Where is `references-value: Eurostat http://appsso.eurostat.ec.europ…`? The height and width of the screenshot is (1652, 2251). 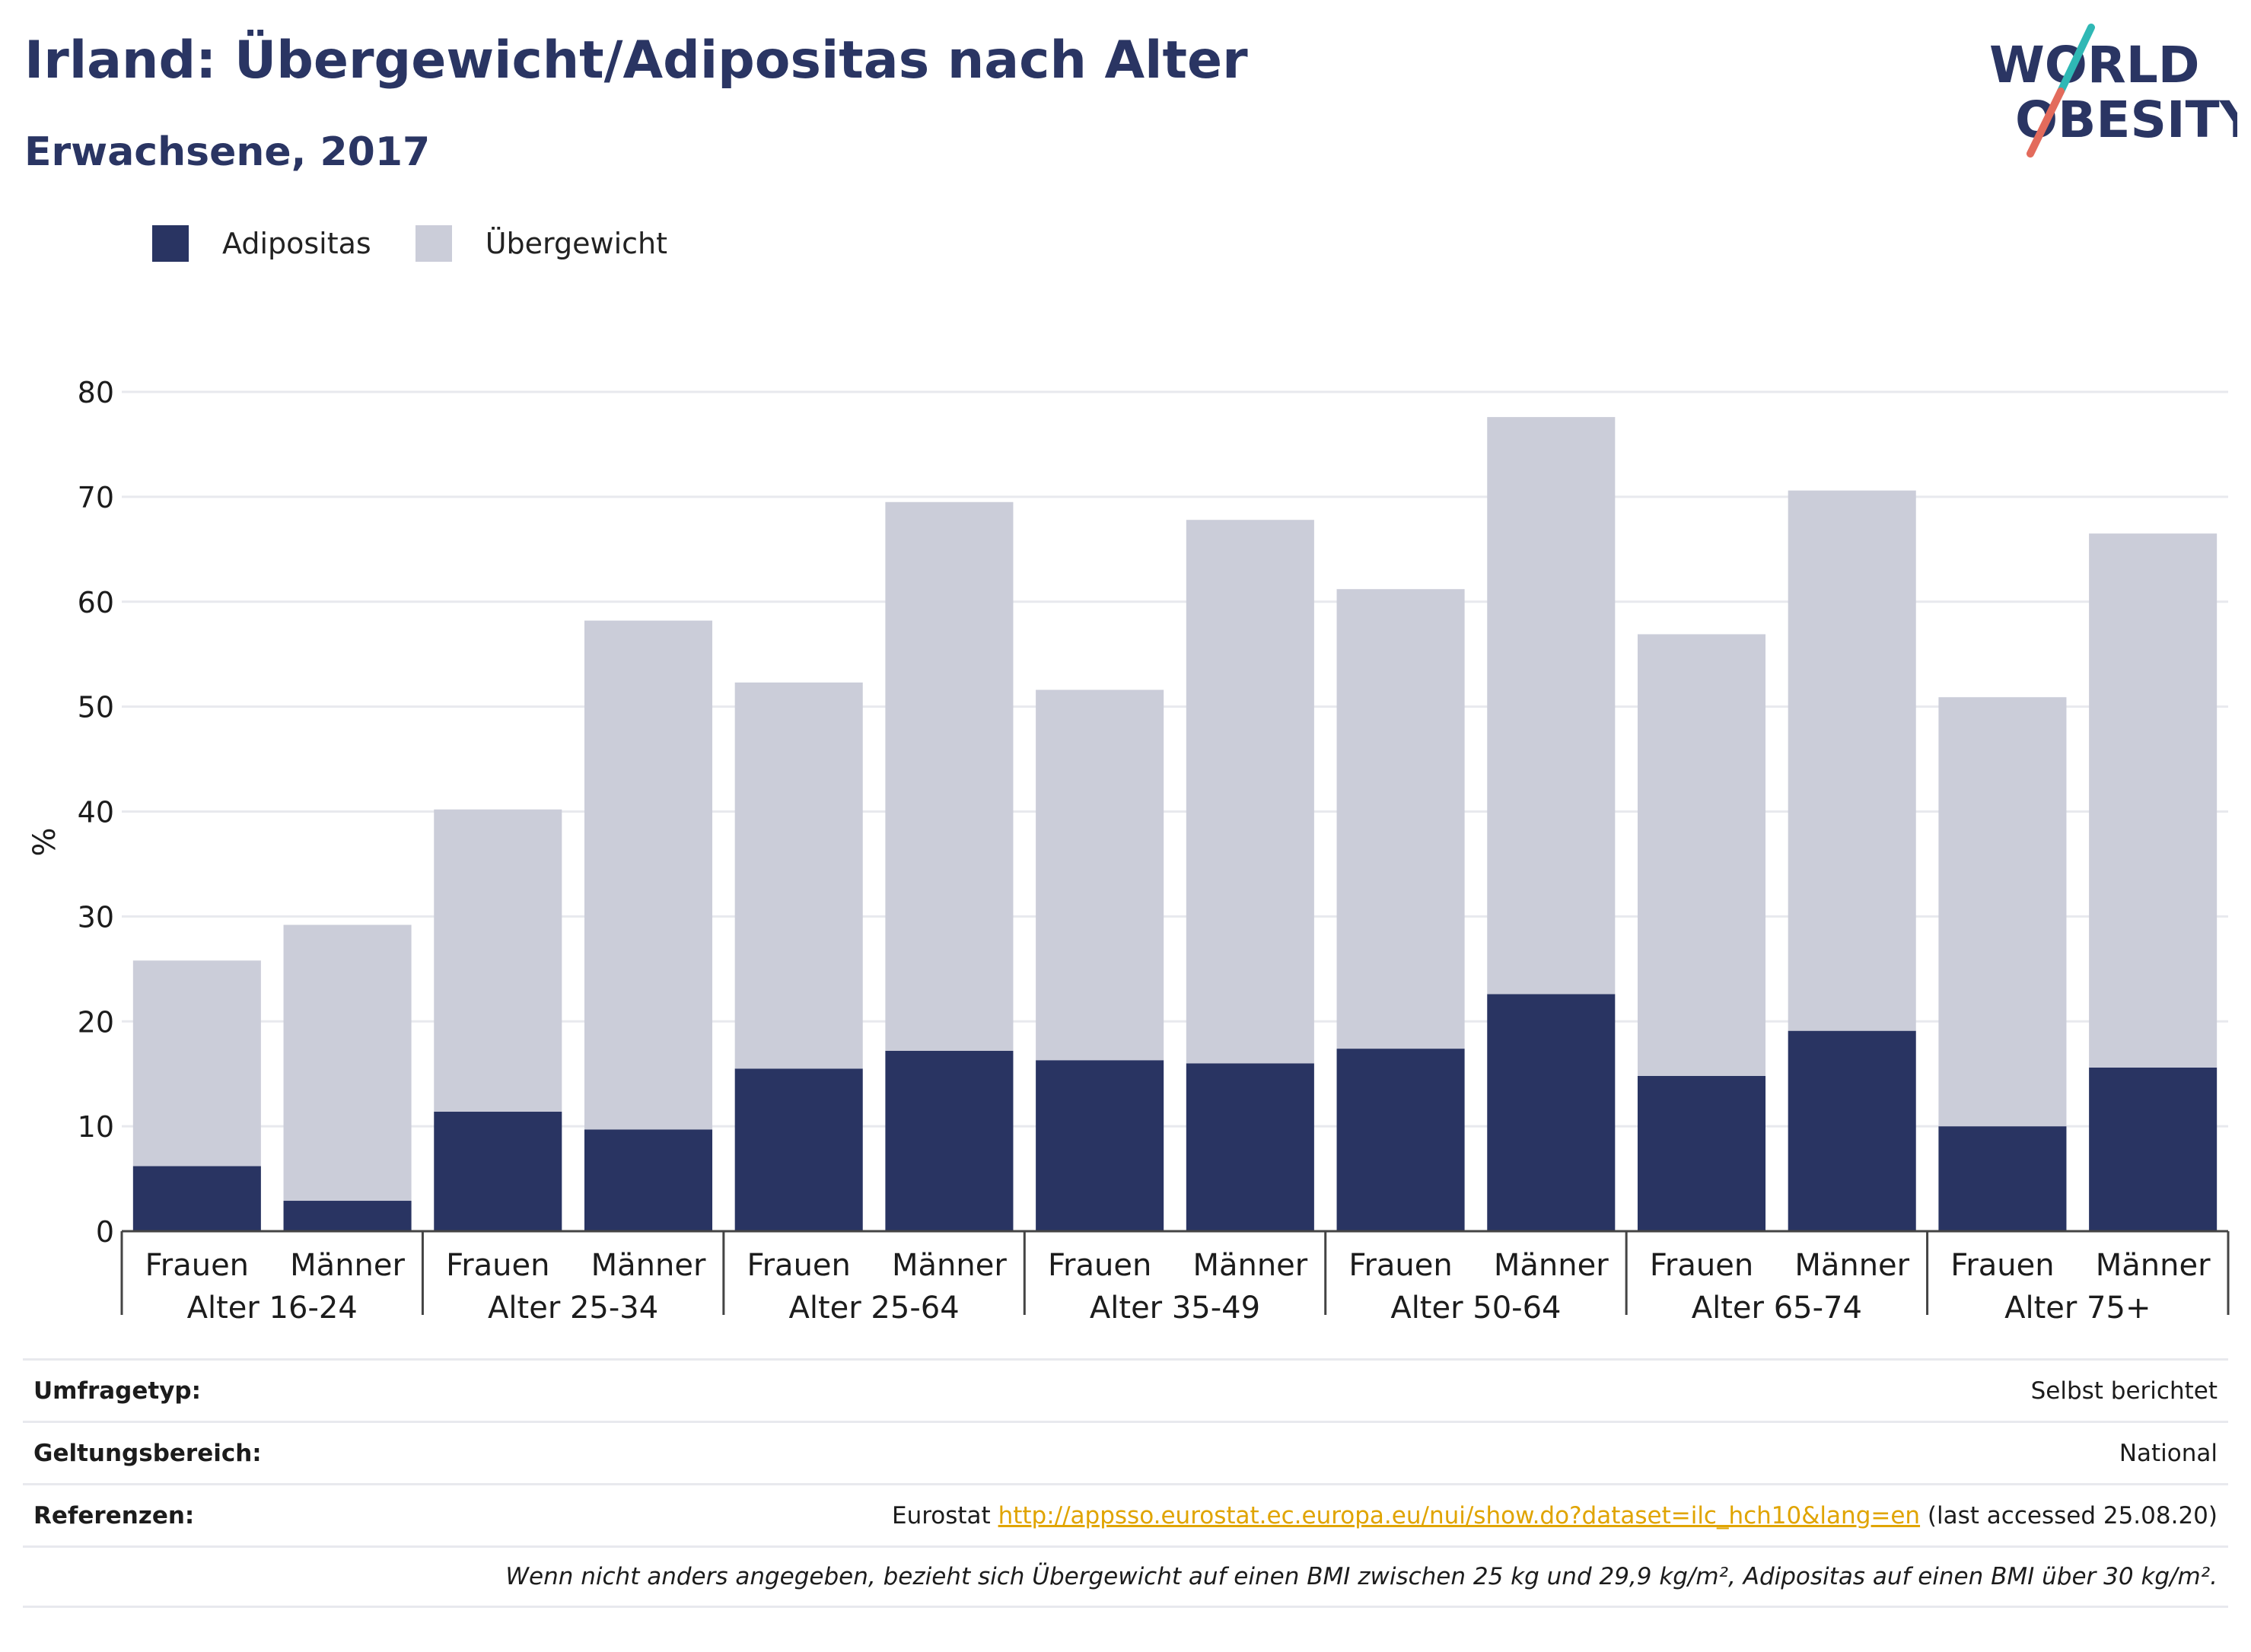 references-value: Eurostat http://appsso.eurostat.ec.europ… is located at coordinates (1555, 1515).